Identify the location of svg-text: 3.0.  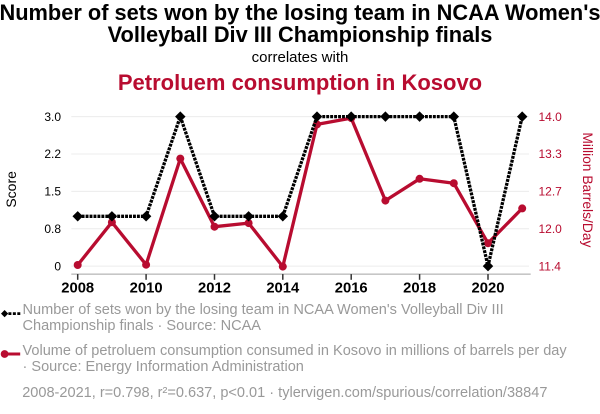
(52, 117).